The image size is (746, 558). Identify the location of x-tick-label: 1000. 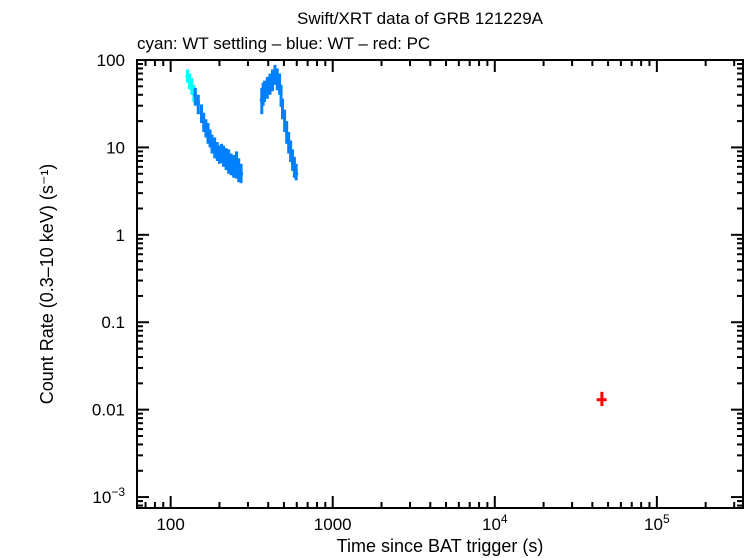
(333, 524).